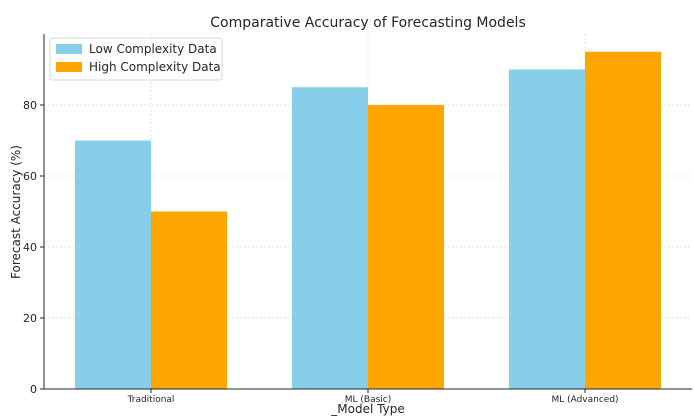 This screenshot has width=694, height=417. I want to click on x-tick-label: ML (Basic), so click(368, 400).